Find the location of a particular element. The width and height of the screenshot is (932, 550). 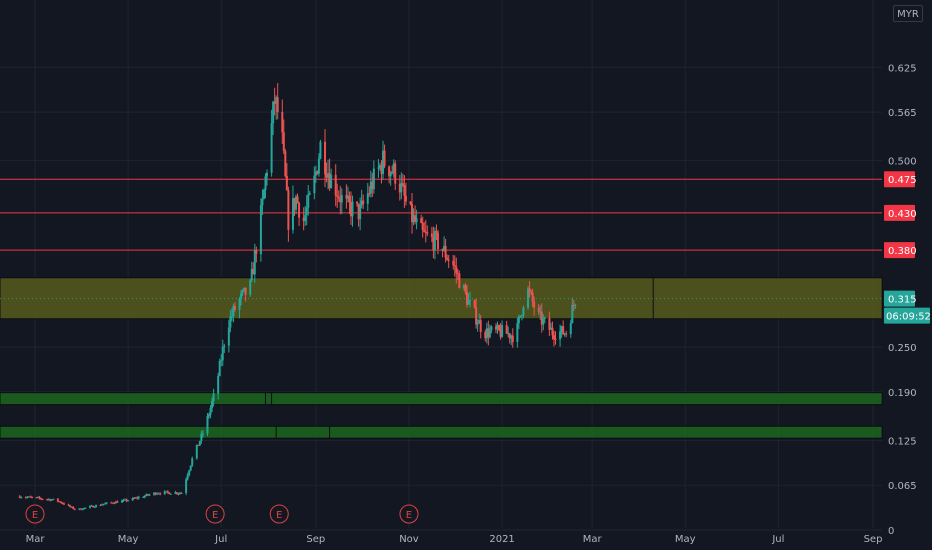

countdown-tag: 06:09:52 is located at coordinates (908, 317).